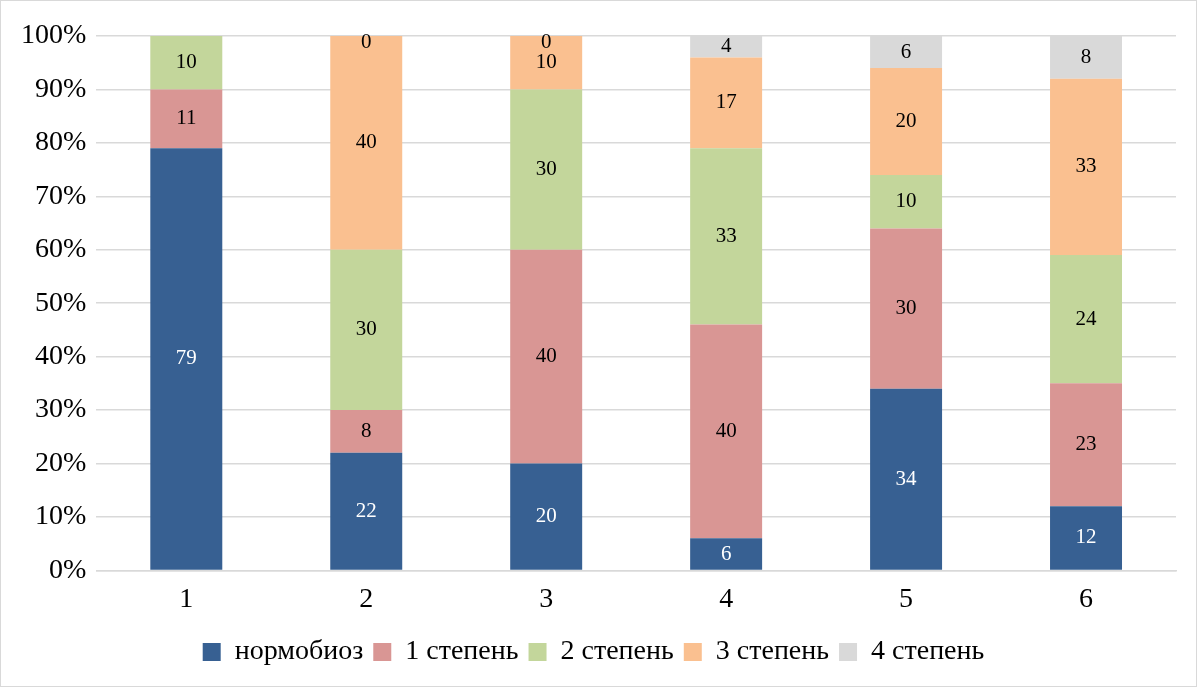  I want to click on y-tick-label: 40%, so click(61, 354).